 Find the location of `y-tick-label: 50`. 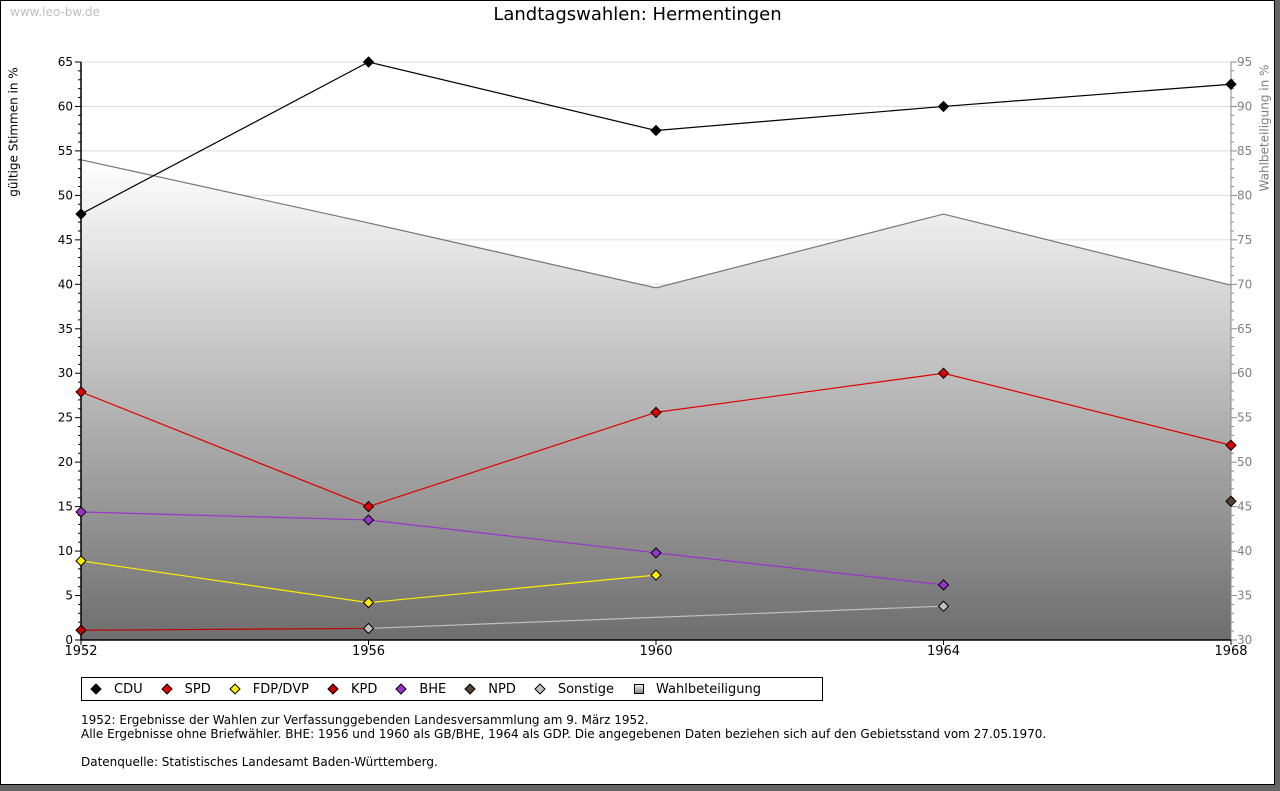

y-tick-label: 50 is located at coordinates (65, 195).